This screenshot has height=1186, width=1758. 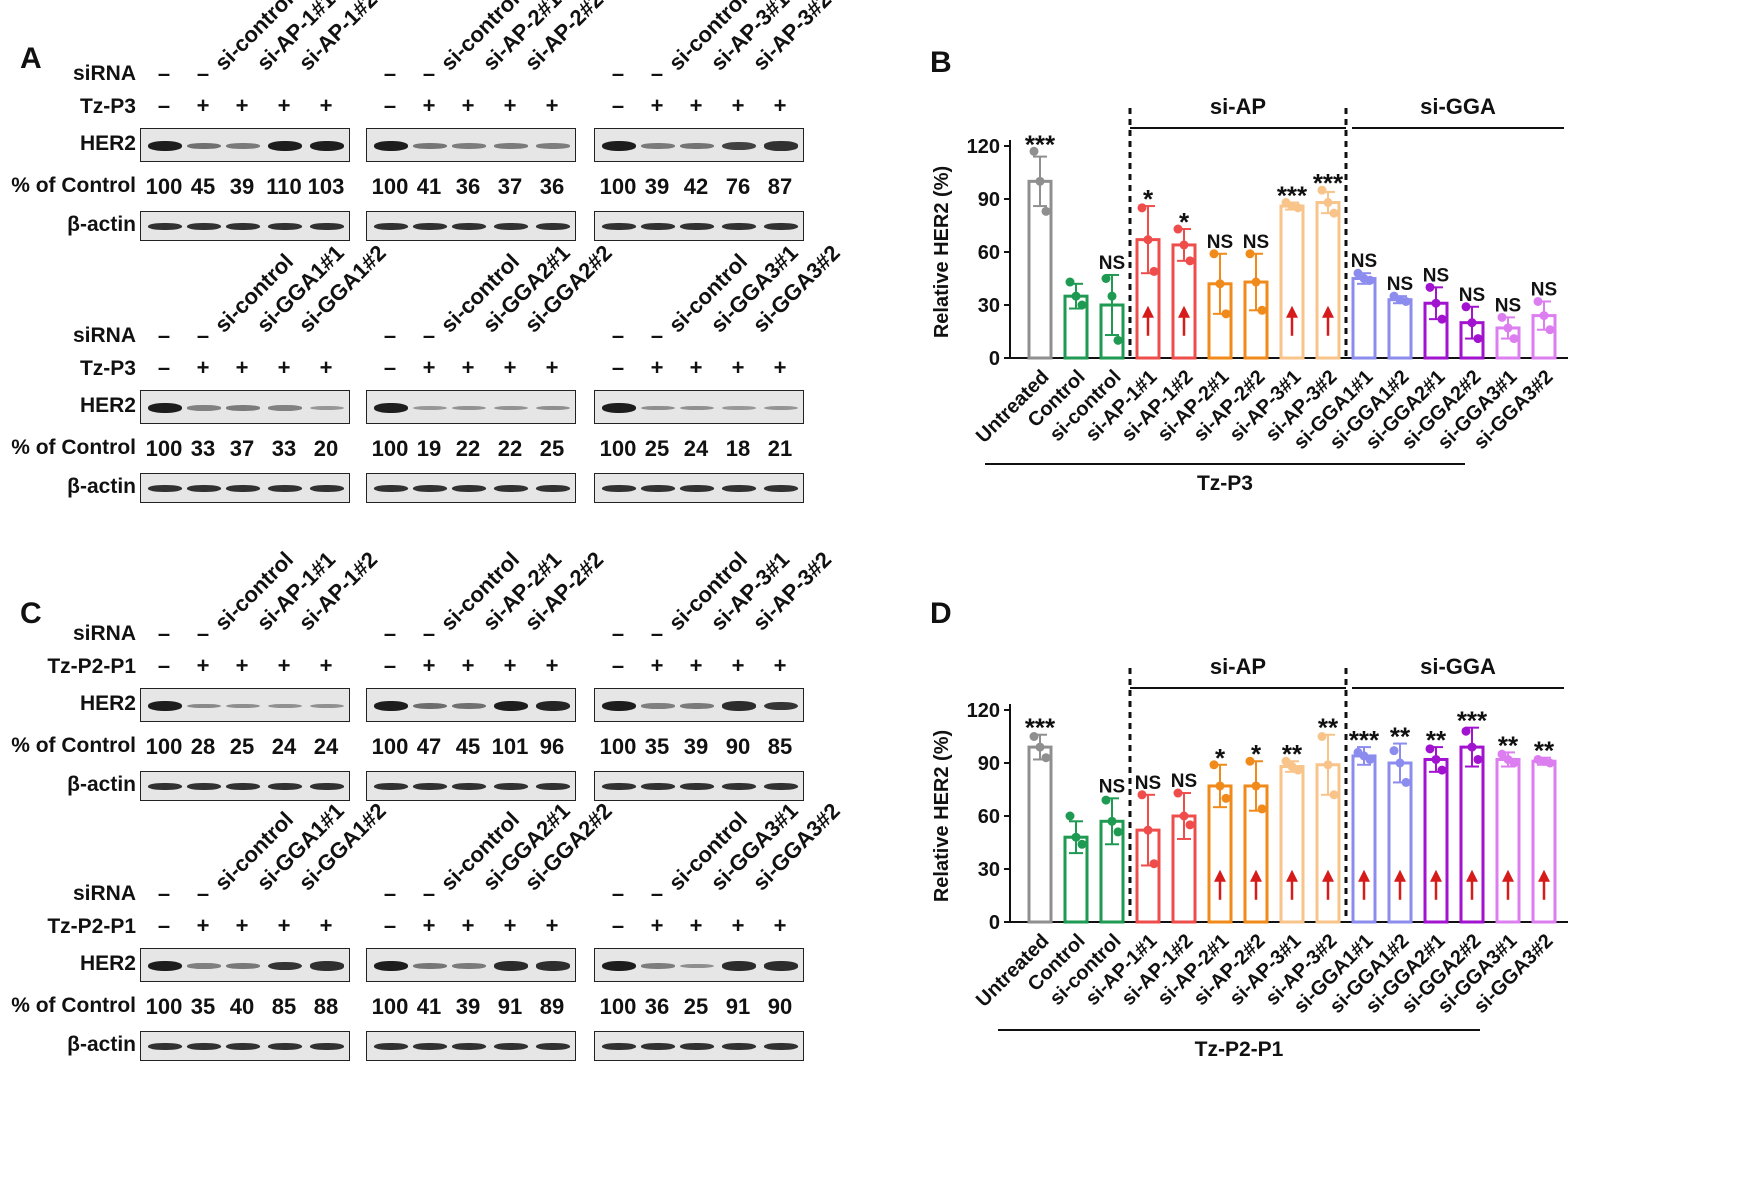 I want to click on y-tick-label: 60, so click(x=989, y=253).